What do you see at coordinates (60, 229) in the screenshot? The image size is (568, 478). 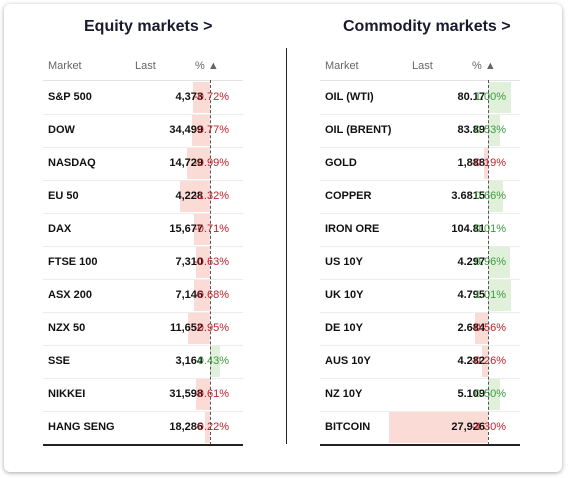 I see `market-name: DAX` at bounding box center [60, 229].